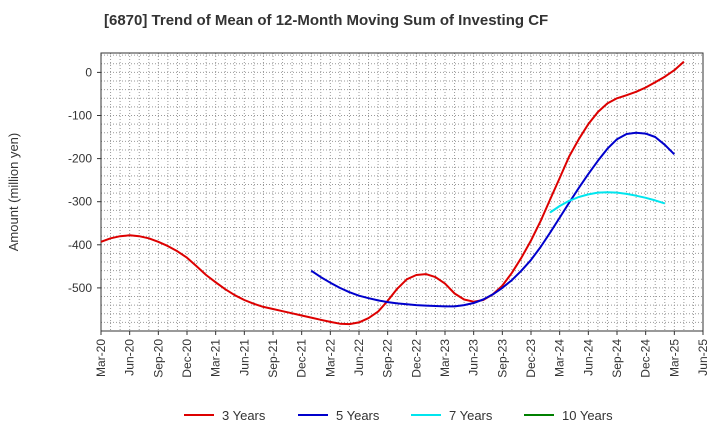 This screenshot has height=440, width=720. I want to click on legend-item-10-years: 10 Years, so click(568, 415).